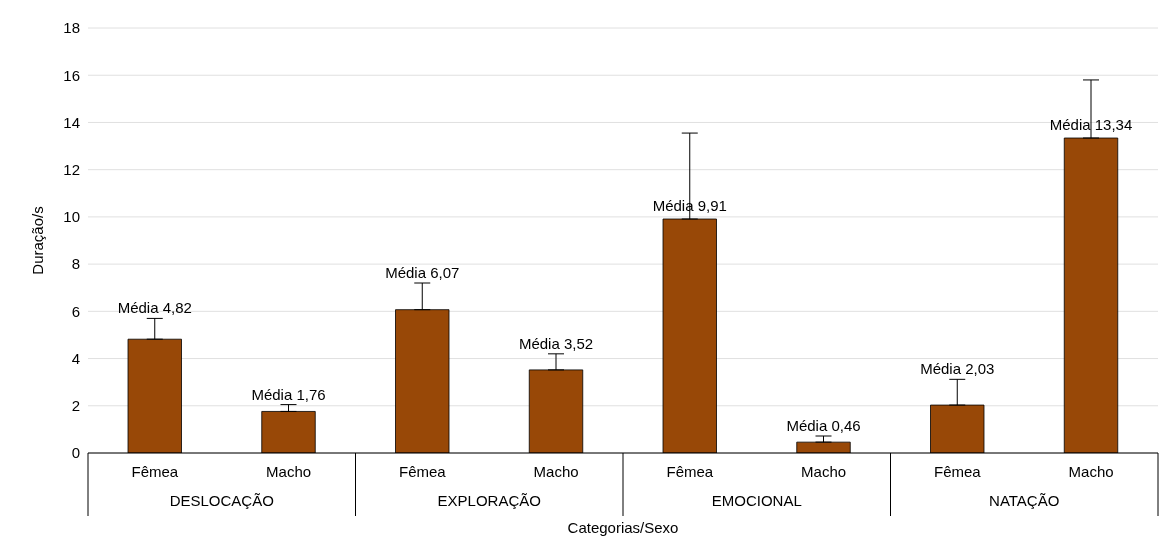 This screenshot has width=1175, height=543. What do you see at coordinates (957, 369) in the screenshot?
I see `data-label: Média 2,03` at bounding box center [957, 369].